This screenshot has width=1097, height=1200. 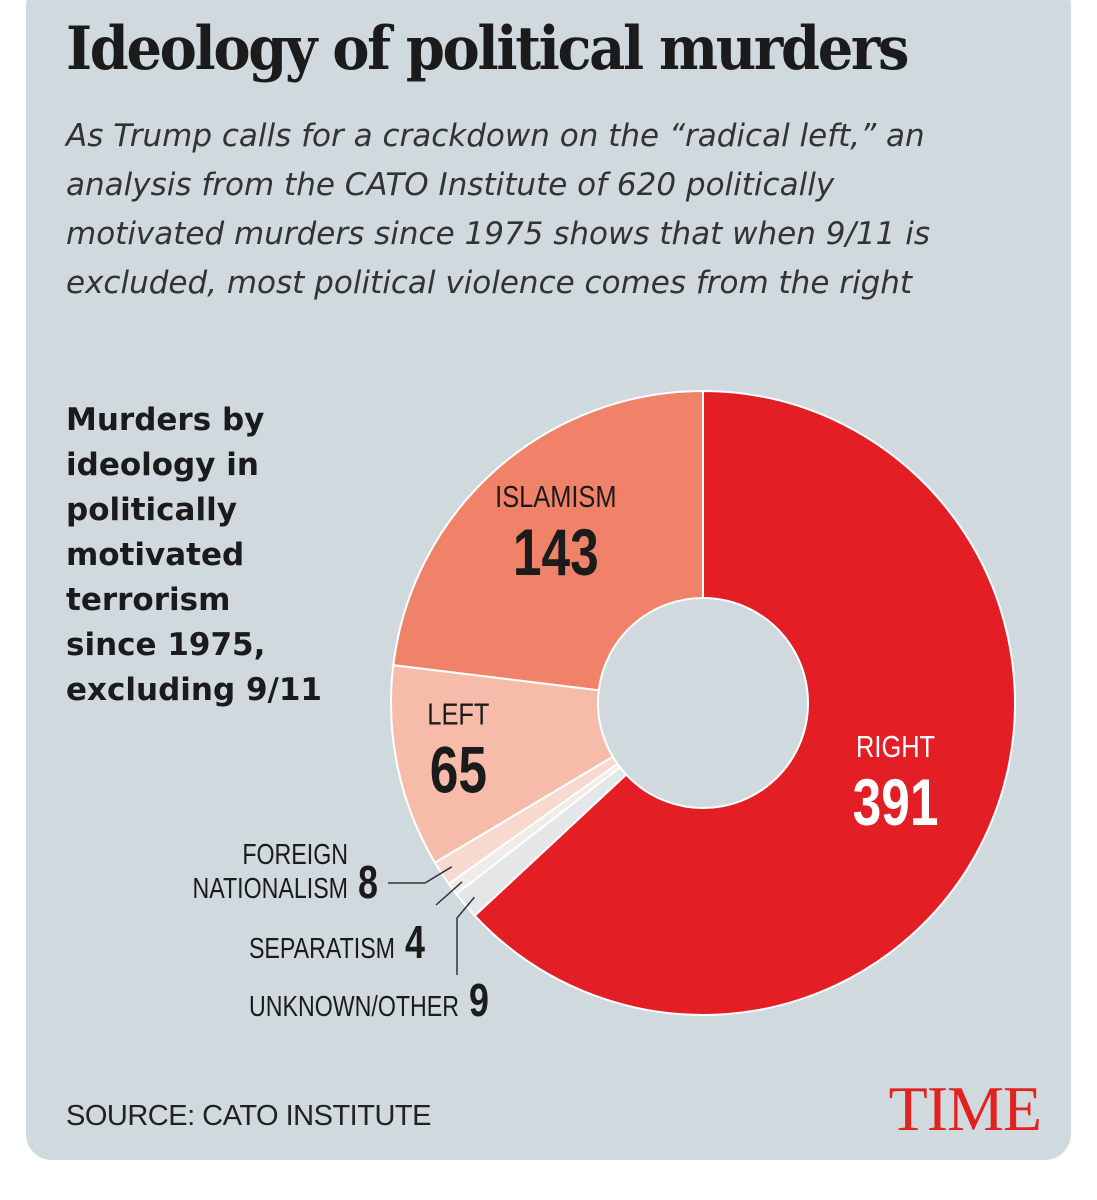 What do you see at coordinates (479, 1000) in the screenshot?
I see `value-unknown-other: 9` at bounding box center [479, 1000].